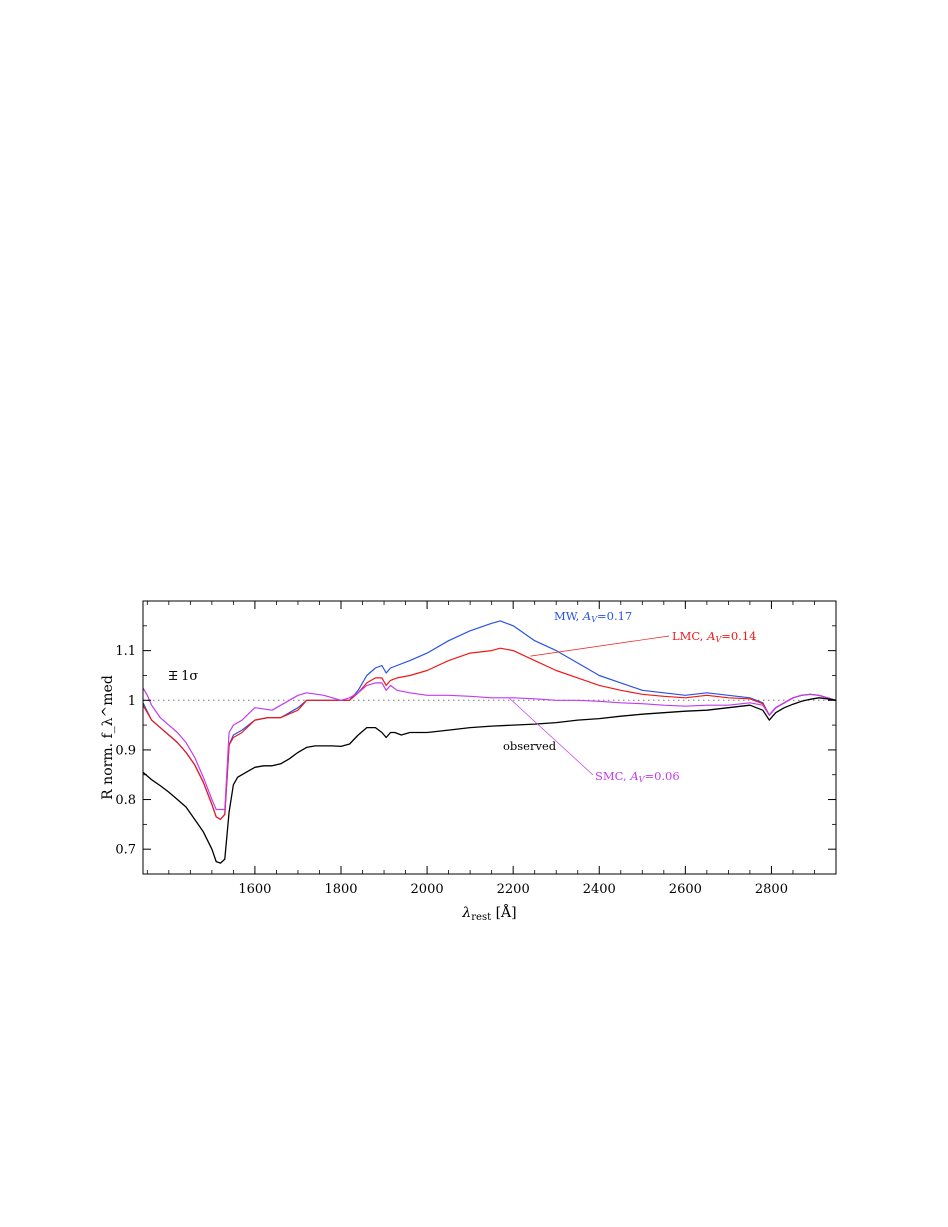 This screenshot has height=1227, width=948. I want to click on series-label-lmc: LMC, AV=0.14, so click(714, 636).